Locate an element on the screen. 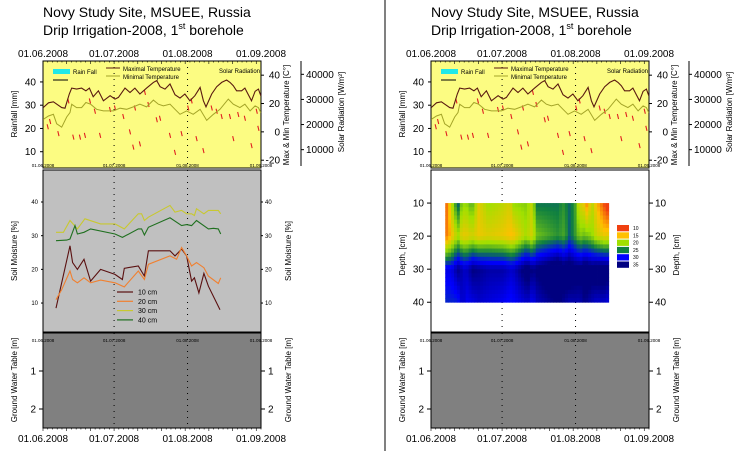 The height and width of the screenshot is (456, 743). title-part: Drip Irrigation-2008, 1 is located at coordinates (111, 30).